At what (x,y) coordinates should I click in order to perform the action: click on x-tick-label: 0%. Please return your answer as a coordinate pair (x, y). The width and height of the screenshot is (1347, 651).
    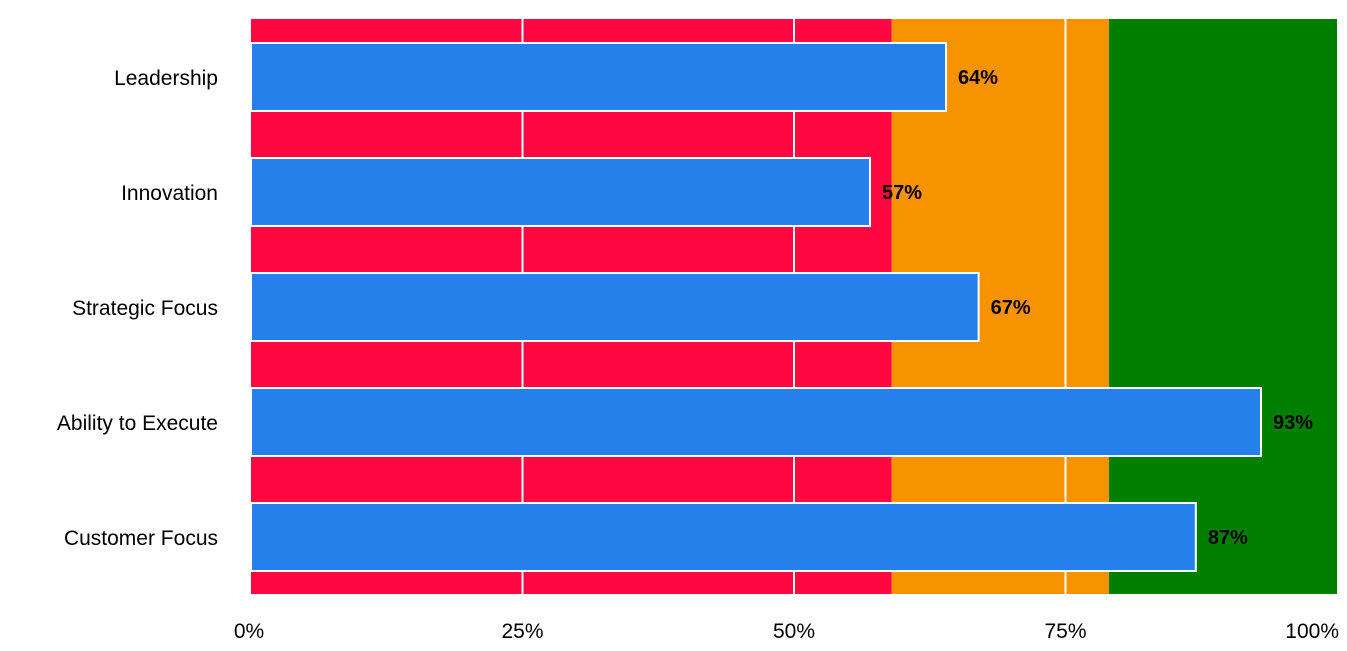
    Looking at the image, I should click on (249, 631).